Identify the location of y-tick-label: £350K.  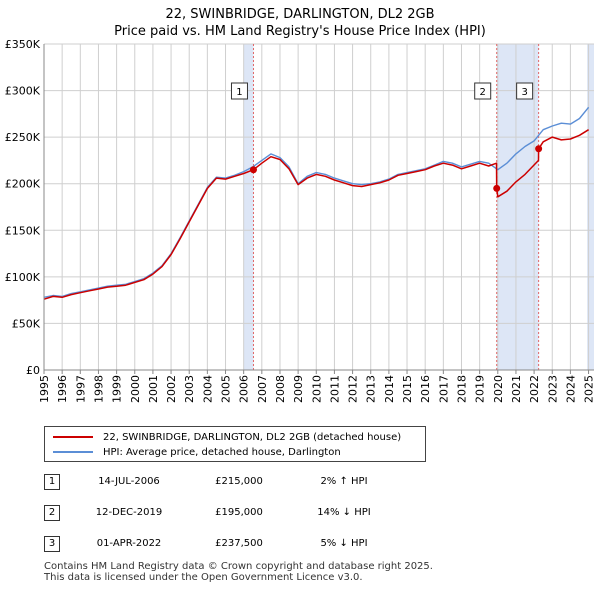
(23, 44).